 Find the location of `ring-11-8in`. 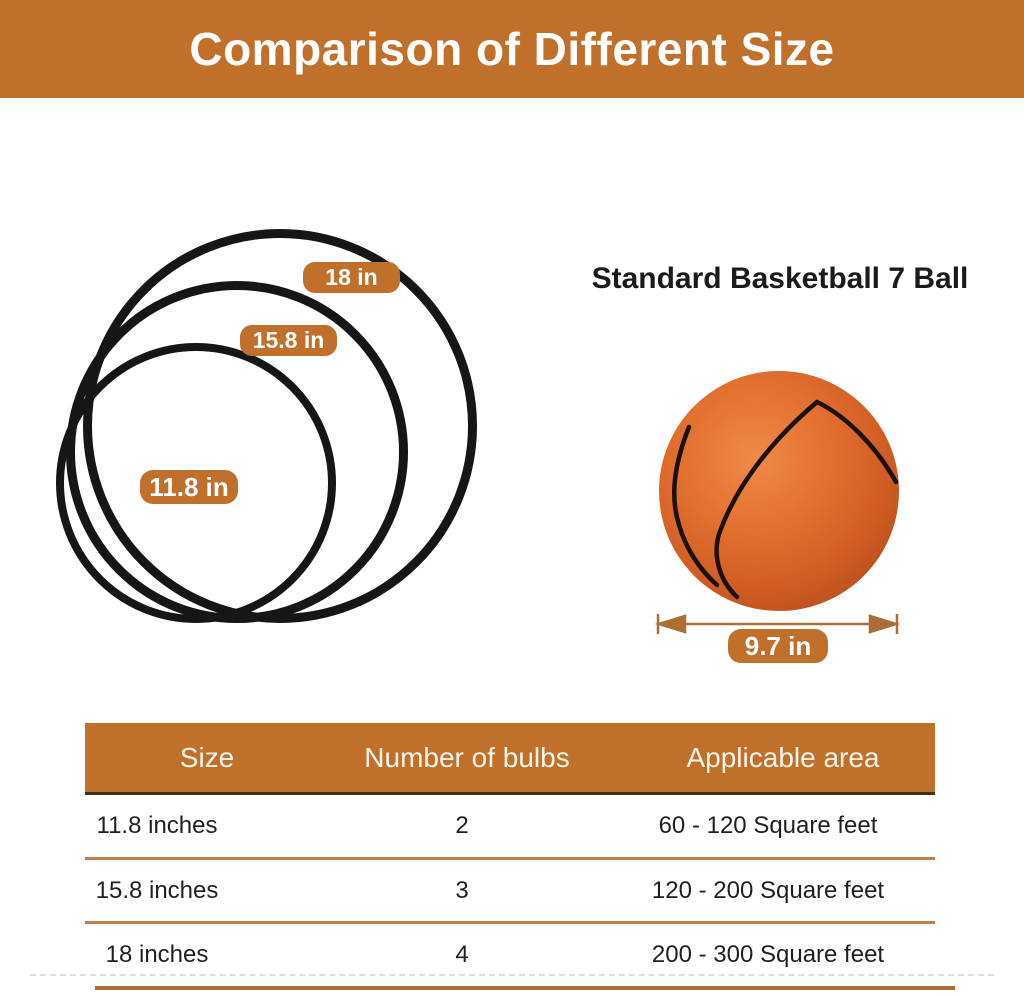

ring-11-8in is located at coordinates (196, 483).